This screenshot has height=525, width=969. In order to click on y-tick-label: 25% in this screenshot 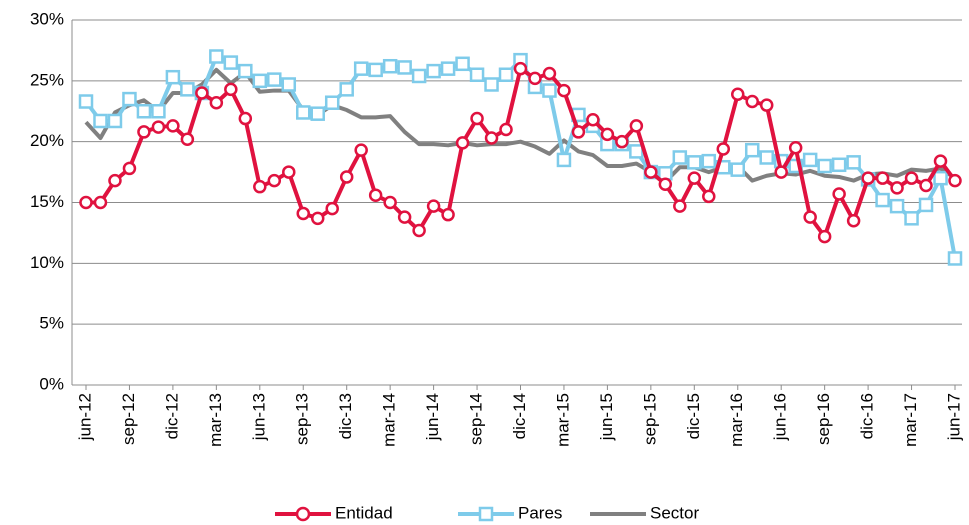, I will do `click(47, 79)`.